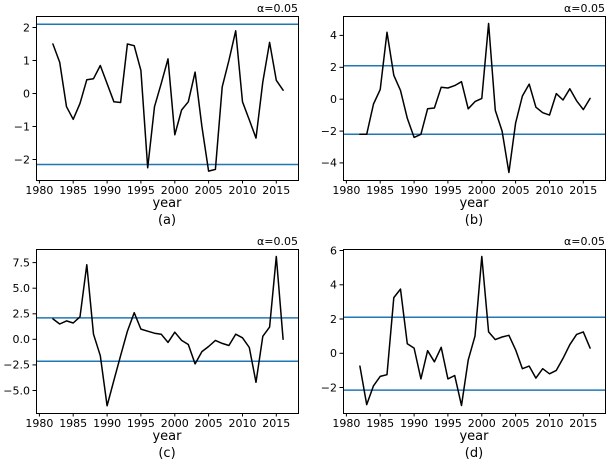 The height and width of the screenshot is (467, 613). I want to click on y-tick-label: 7.5, so click(22, 262).